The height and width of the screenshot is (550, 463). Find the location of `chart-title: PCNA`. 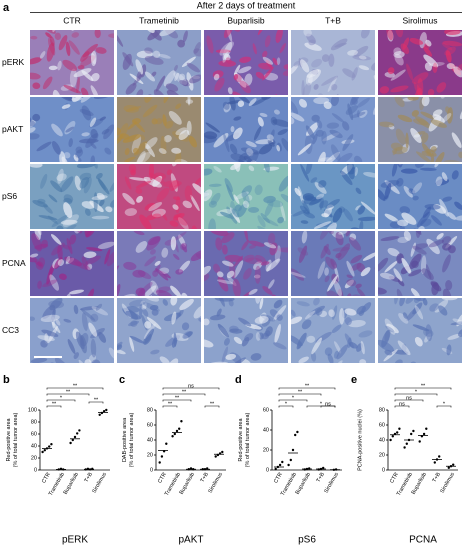

chart-title: PCNA is located at coordinates (423, 540).